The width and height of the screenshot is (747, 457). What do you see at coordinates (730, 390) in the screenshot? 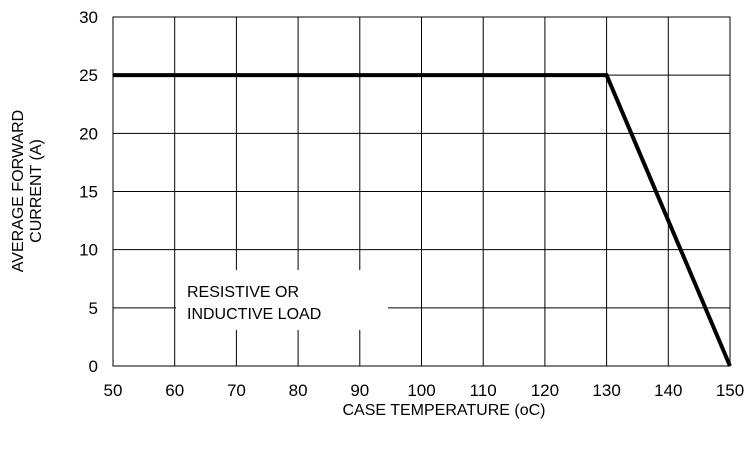
I see `x-tick-label: 150` at bounding box center [730, 390].